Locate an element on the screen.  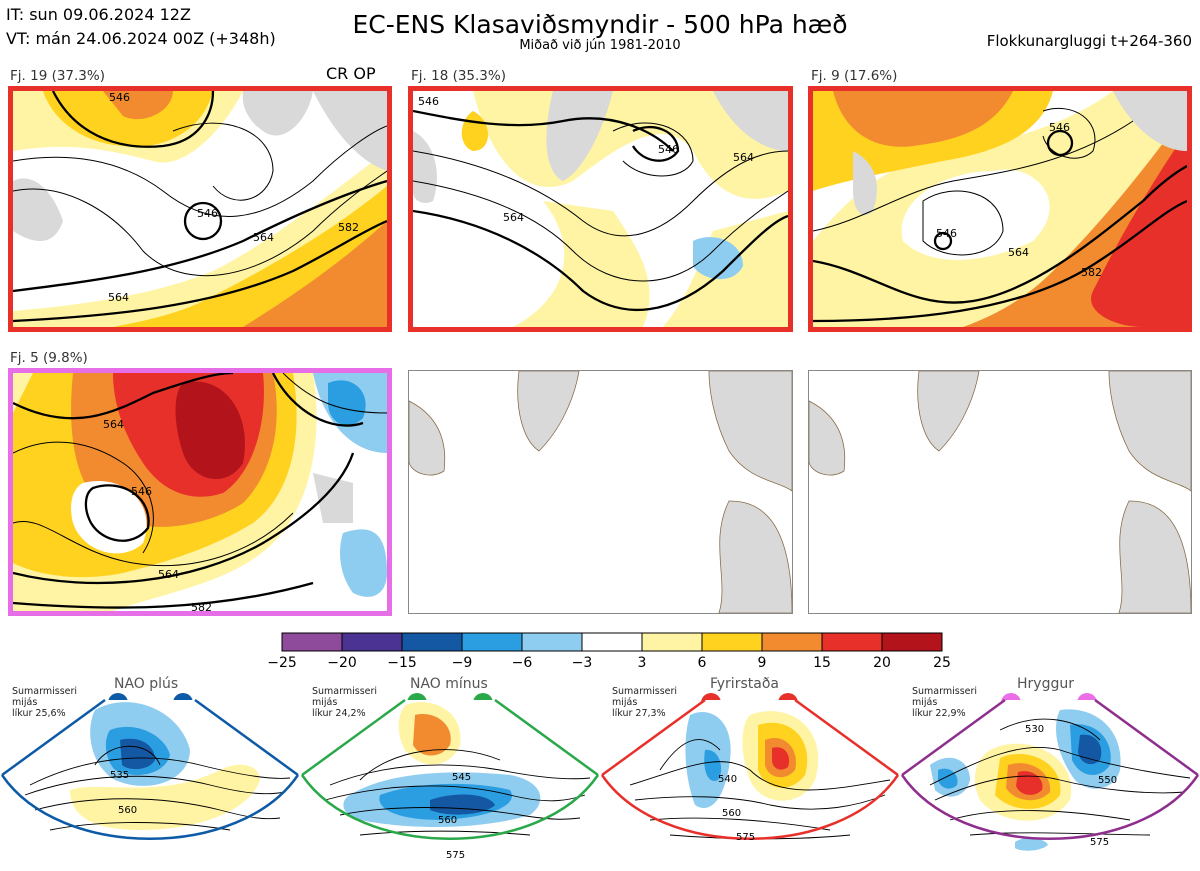
cluster-label-2: Fj. 18 (35.3%) is located at coordinates (458, 76).